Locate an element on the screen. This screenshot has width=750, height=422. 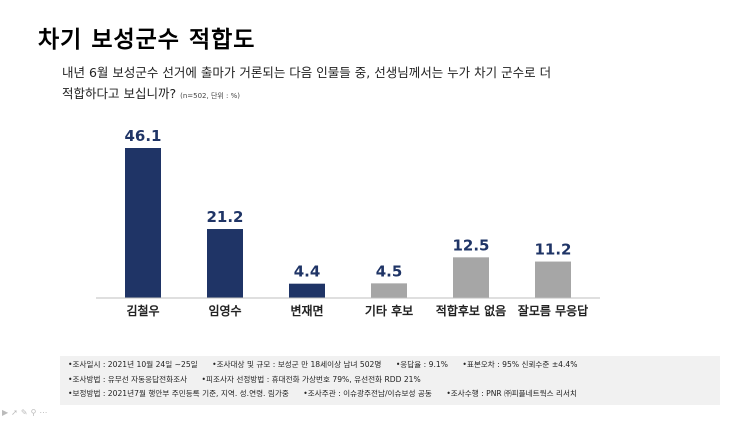
menu-icon: ⋯ is located at coordinates (45, 412).